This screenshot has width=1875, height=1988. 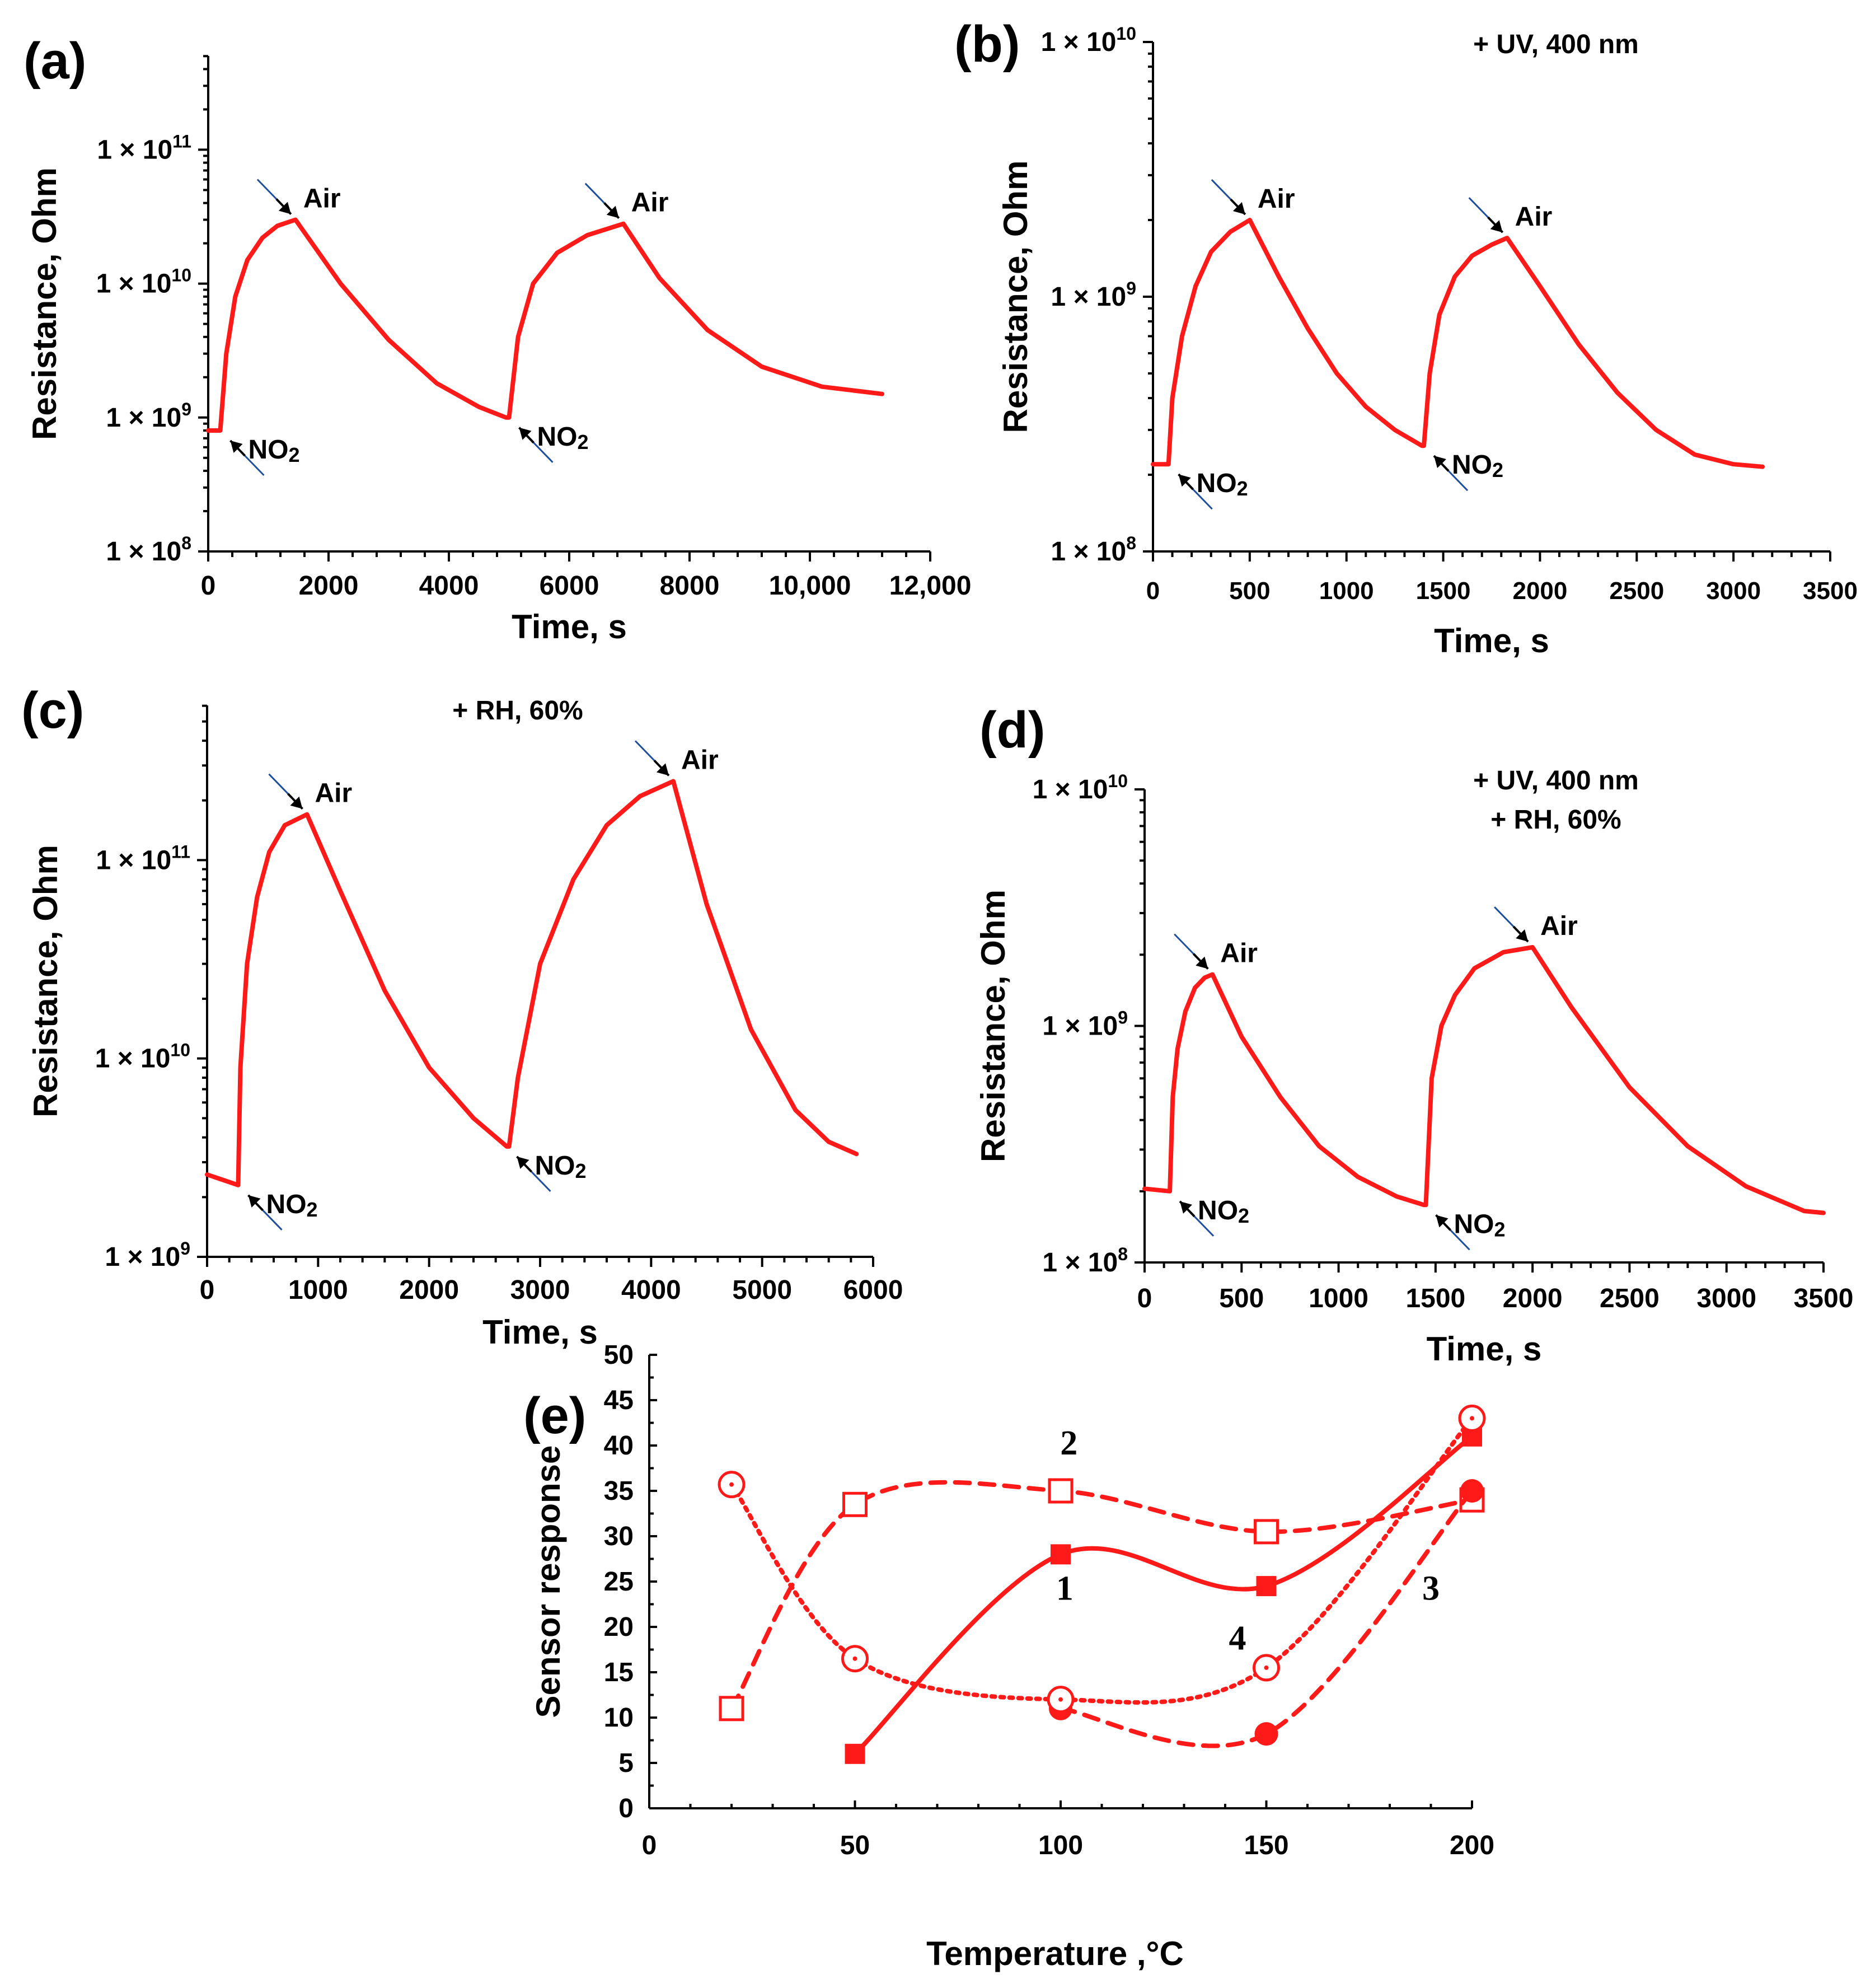 I want to click on y-tick-label: 0, so click(x=626, y=1808).